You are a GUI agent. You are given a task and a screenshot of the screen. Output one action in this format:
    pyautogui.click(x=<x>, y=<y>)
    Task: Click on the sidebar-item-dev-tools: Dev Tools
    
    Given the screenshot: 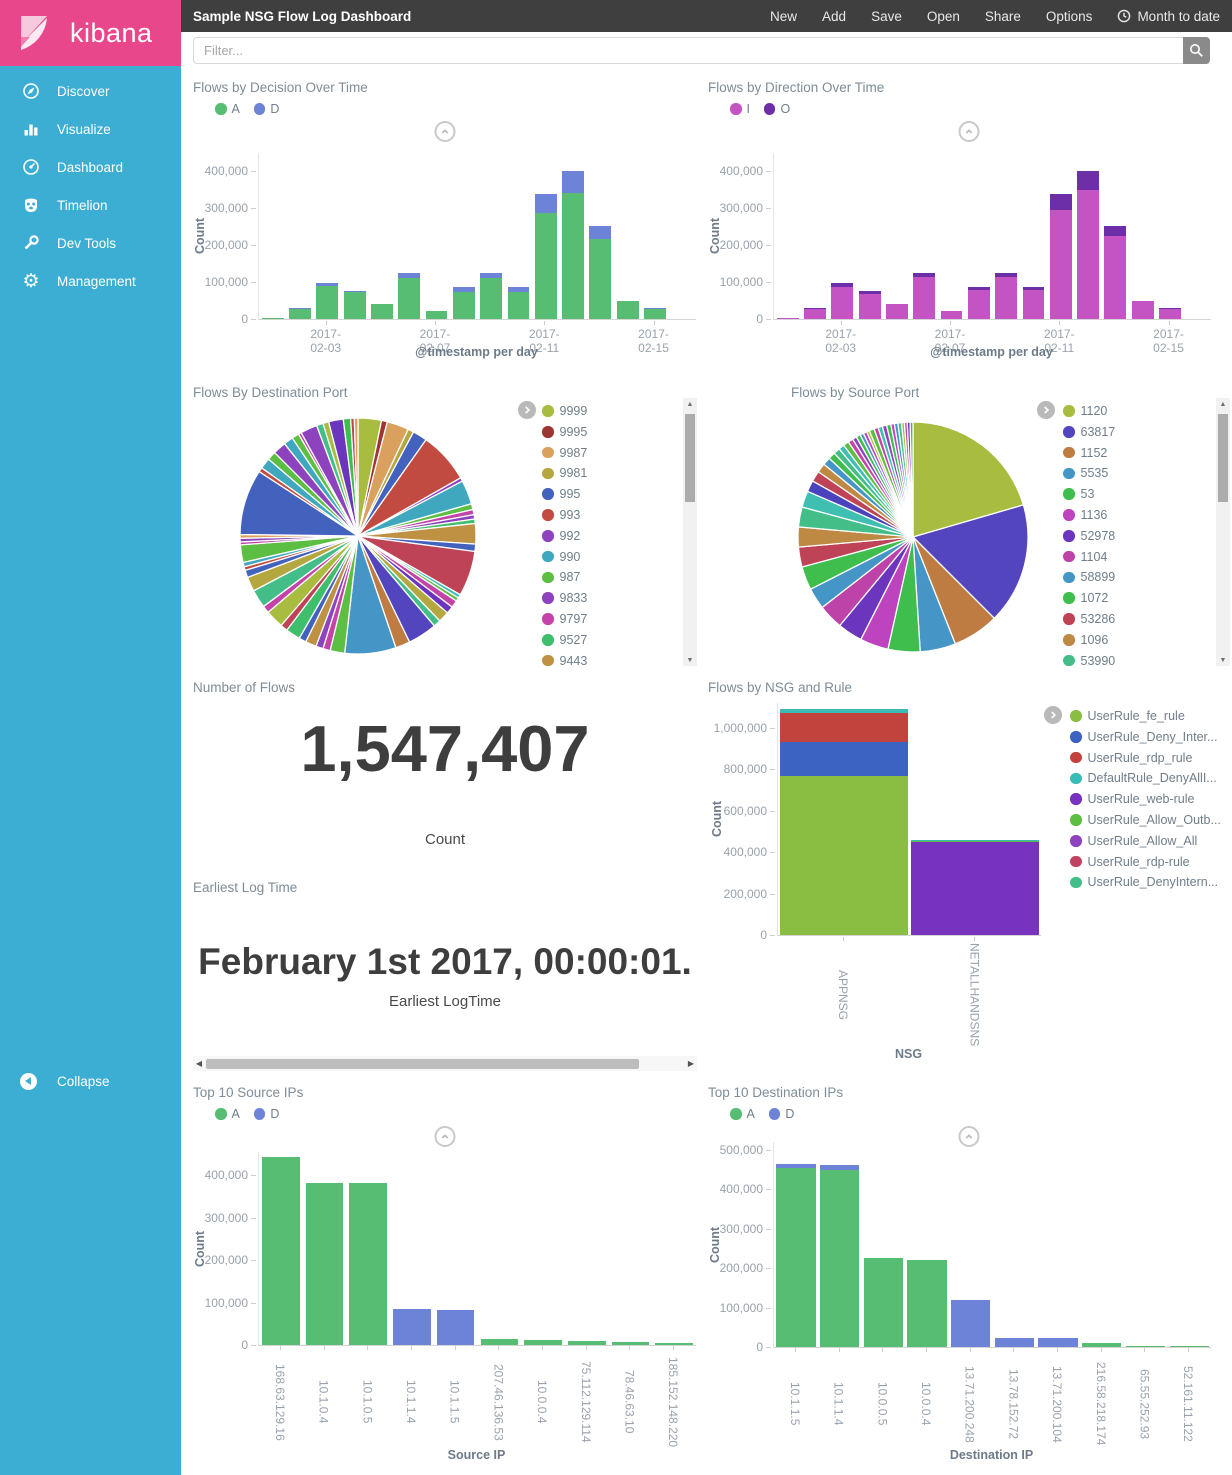 What is the action you would take?
    pyautogui.click(x=90, y=243)
    